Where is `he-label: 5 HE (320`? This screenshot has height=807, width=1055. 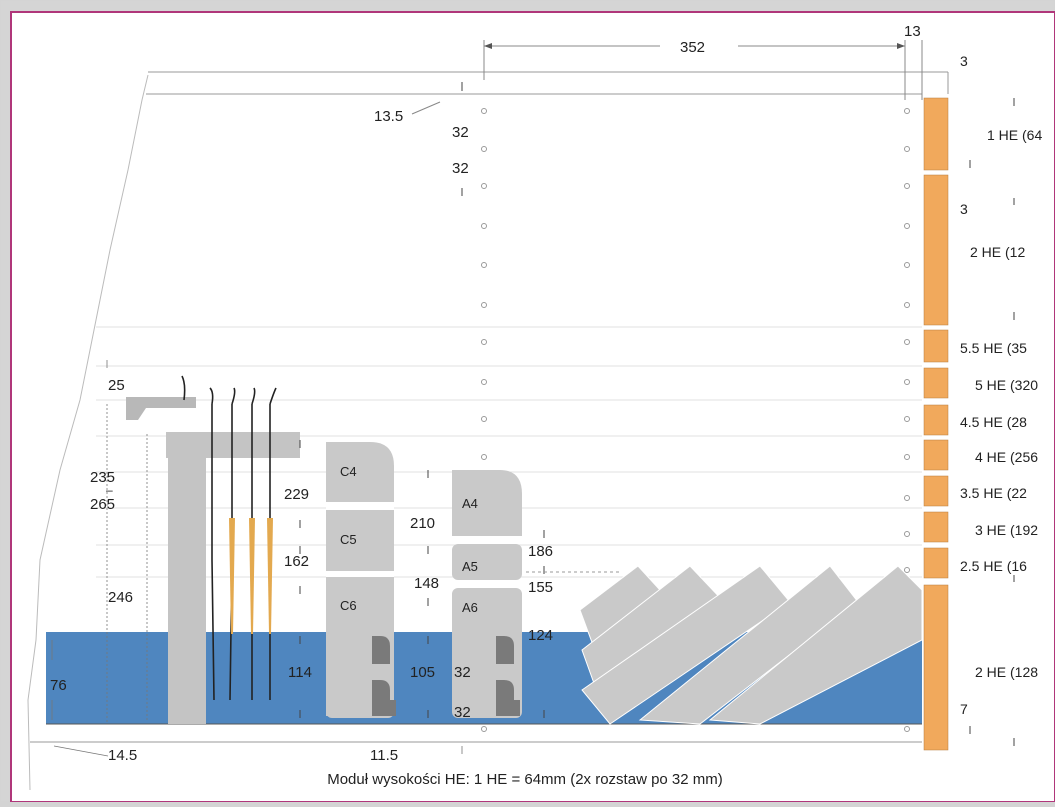 he-label: 5 HE (320 is located at coordinates (1006, 385).